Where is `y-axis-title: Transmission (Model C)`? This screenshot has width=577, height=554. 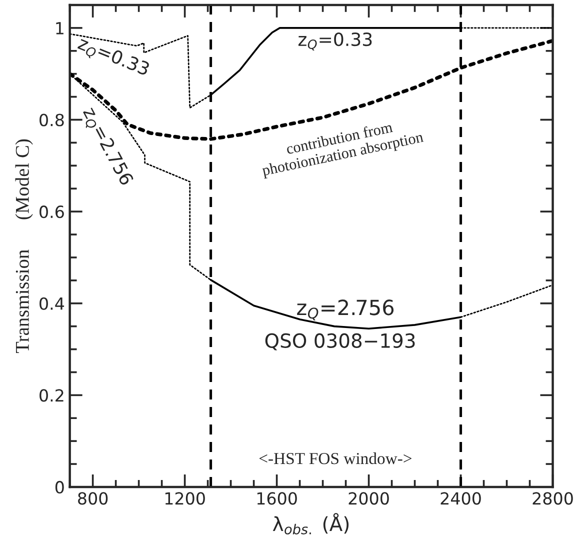 y-axis-title: Transmission (Model C) is located at coordinates (24, 246).